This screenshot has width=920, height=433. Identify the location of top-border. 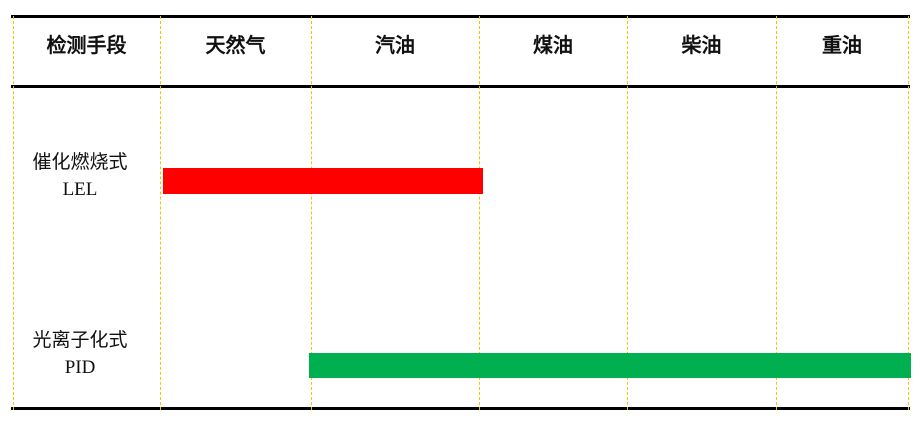
(460, 16).